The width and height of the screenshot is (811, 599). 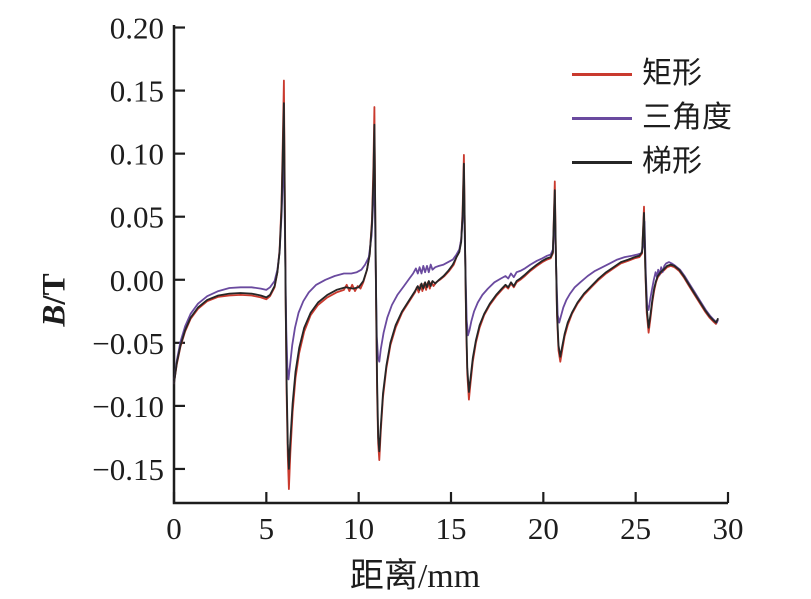 What do you see at coordinates (128, 469) in the screenshot?
I see `y-tick-label: −0.15` at bounding box center [128, 469].